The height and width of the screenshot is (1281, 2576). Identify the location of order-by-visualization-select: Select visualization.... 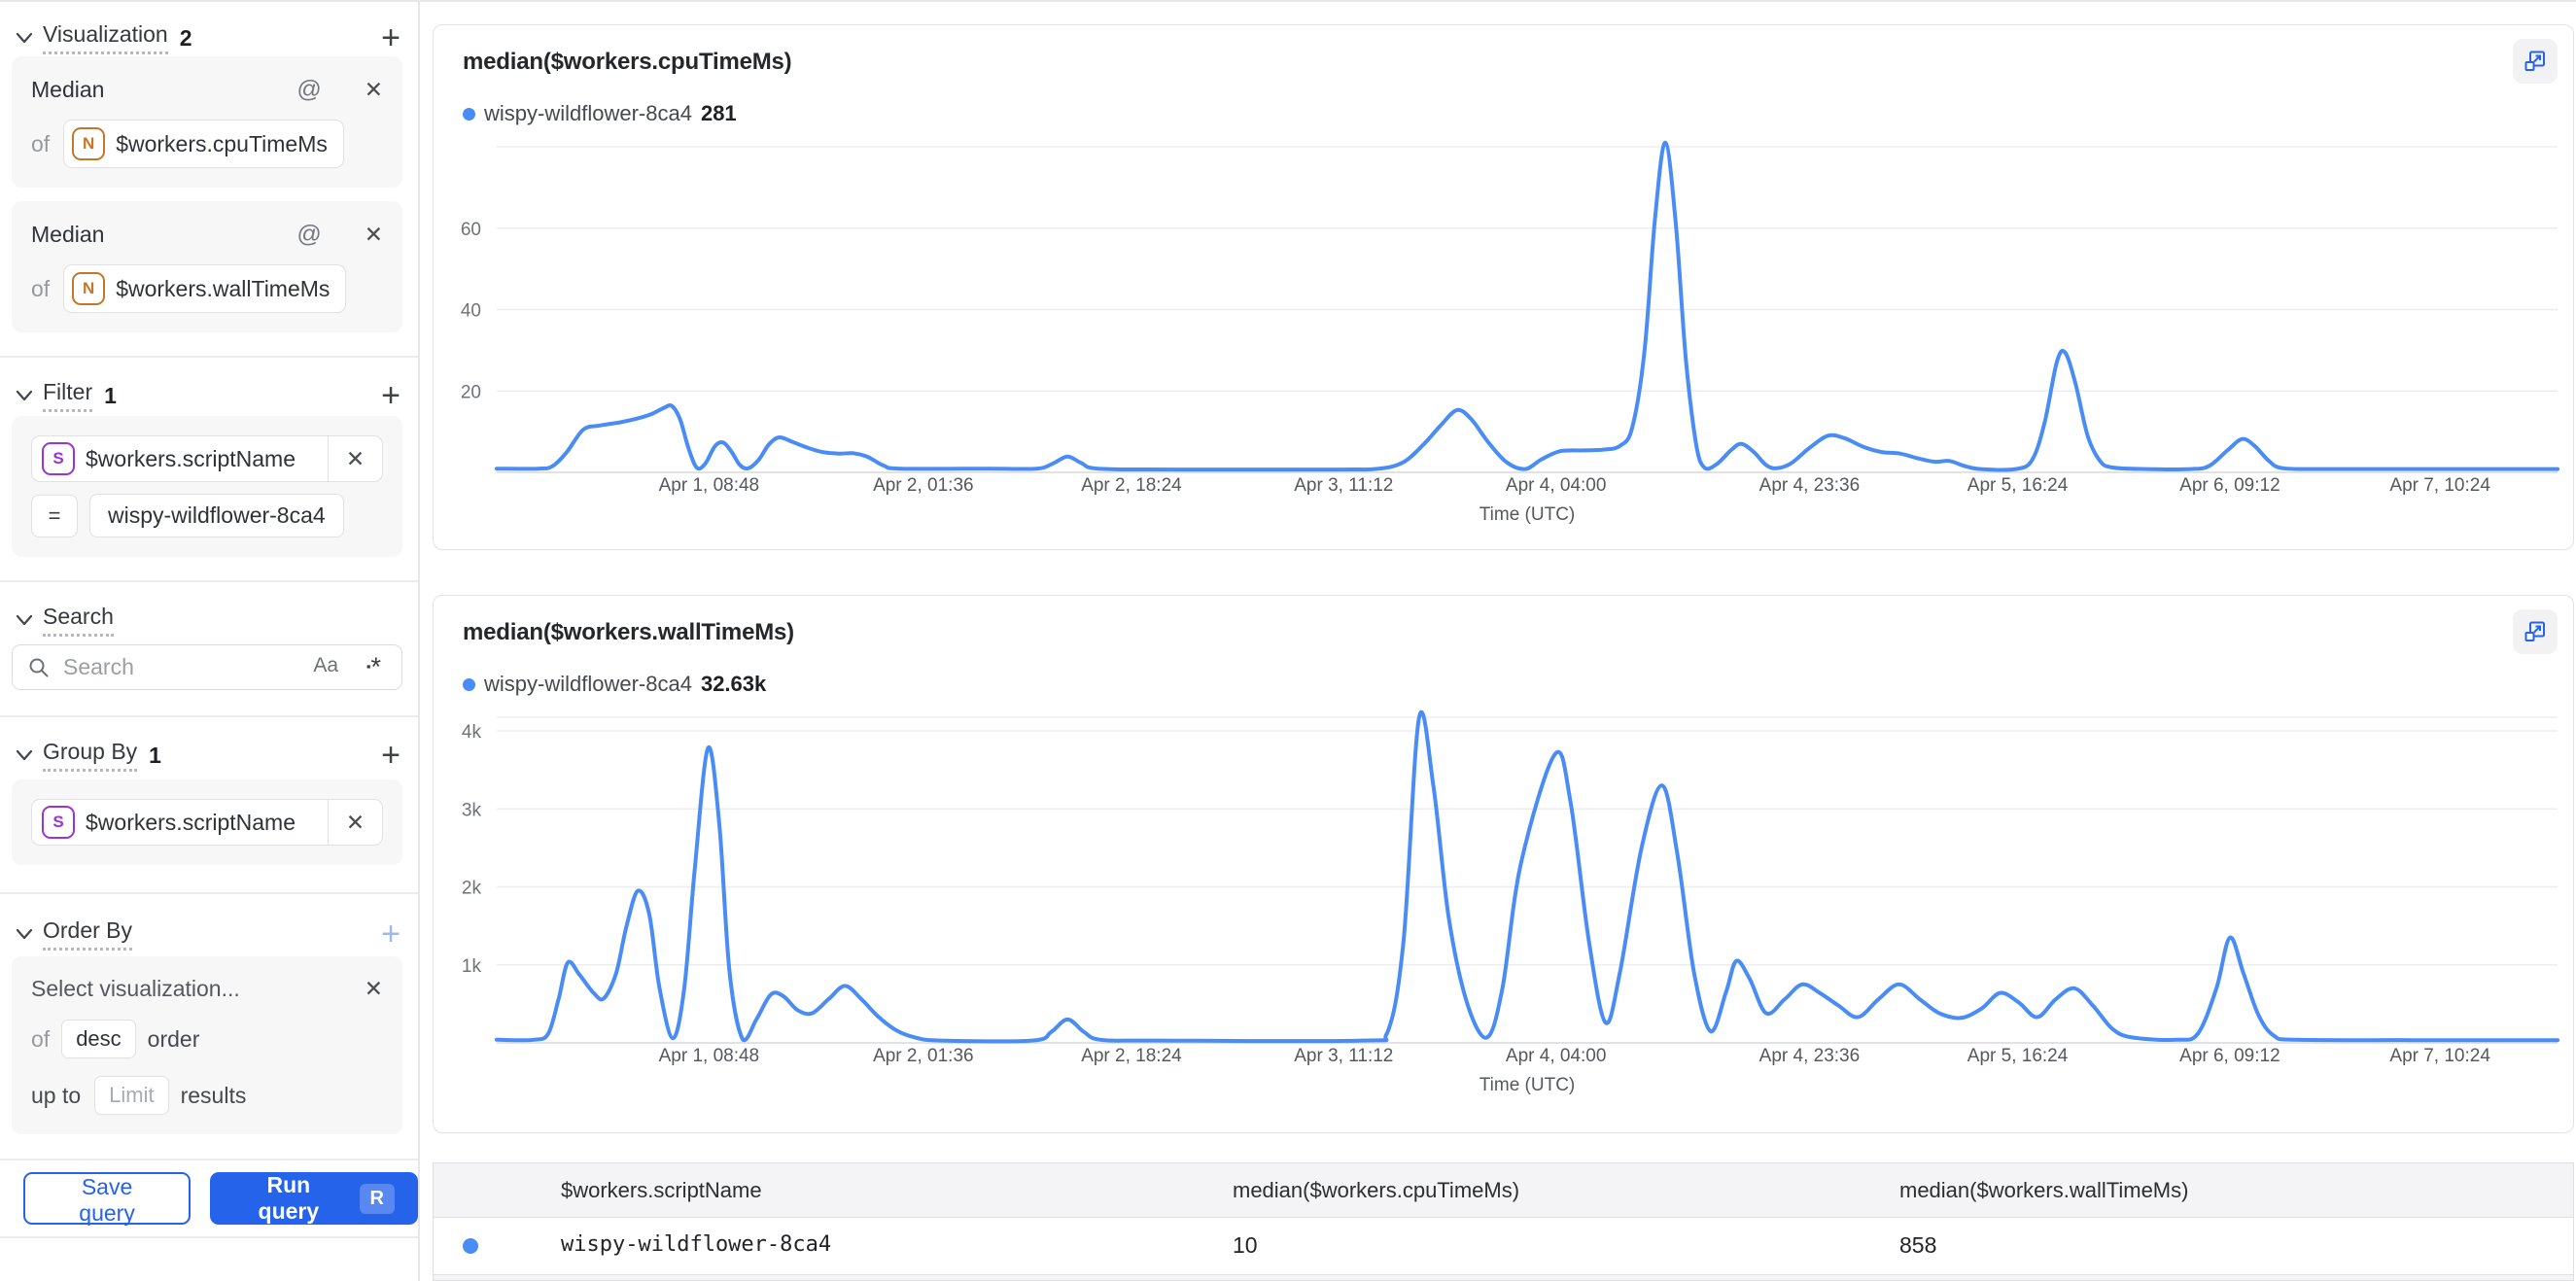
(135, 989).